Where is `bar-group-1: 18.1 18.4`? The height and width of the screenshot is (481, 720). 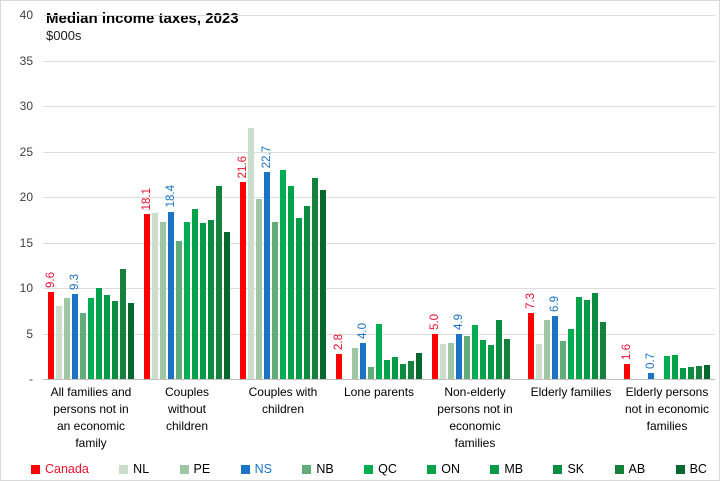
bar-group-1: 18.1 18.4 is located at coordinates (187, 197).